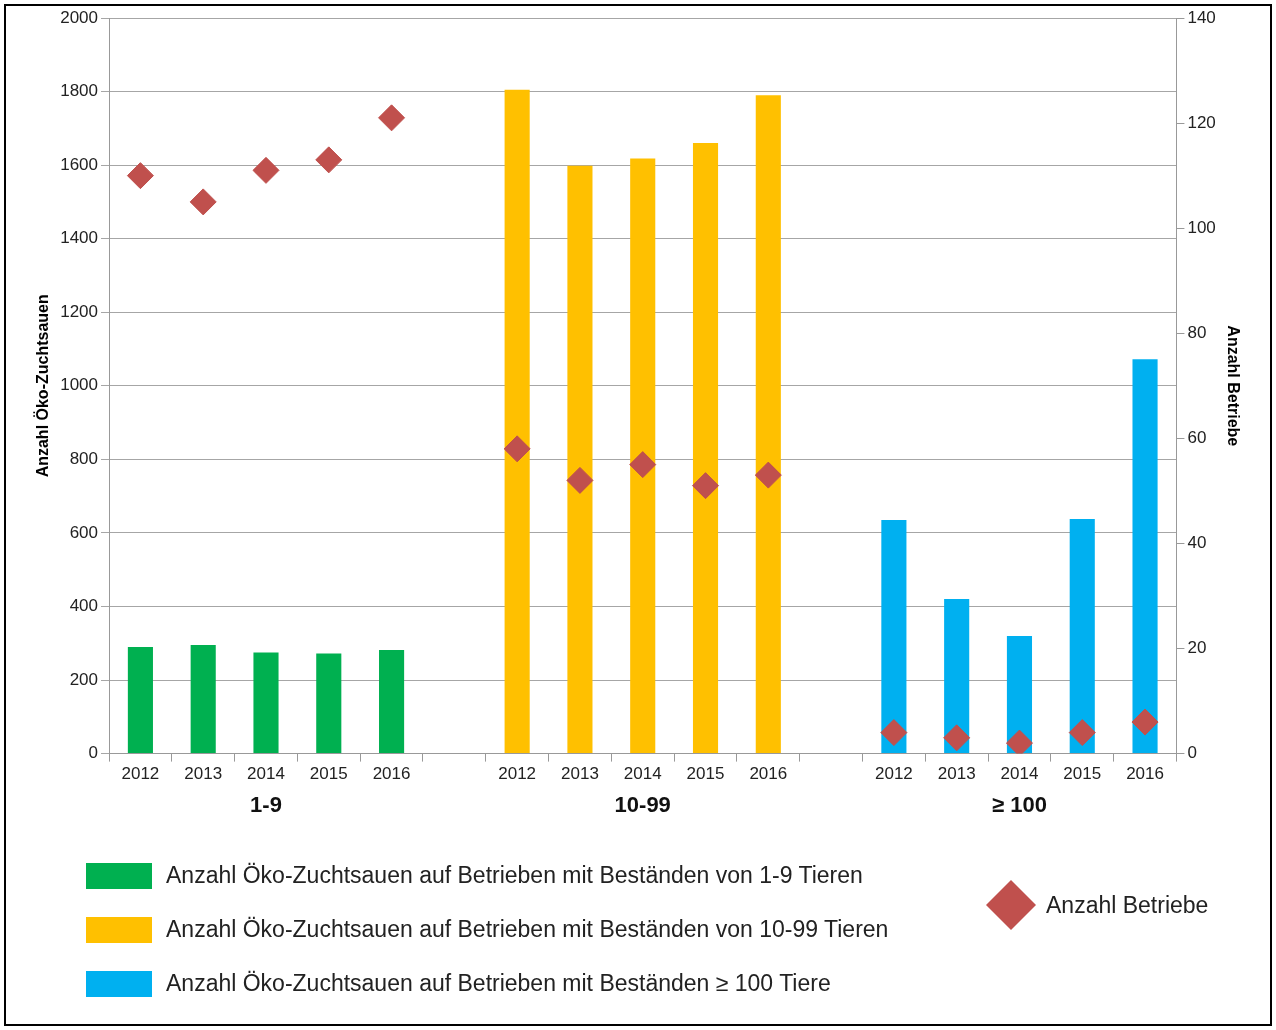 This screenshot has width=1276, height=1030. Describe the element at coordinates (84, 606) in the screenshot. I see `y-tick-label: 400` at that location.